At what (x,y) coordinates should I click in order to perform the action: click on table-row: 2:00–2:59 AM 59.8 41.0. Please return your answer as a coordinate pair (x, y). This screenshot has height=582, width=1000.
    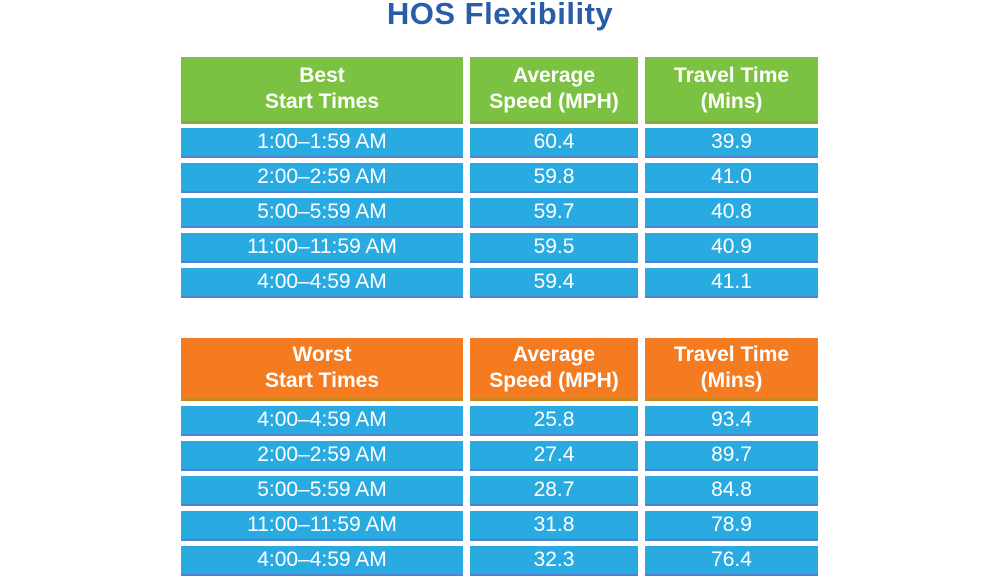
    Looking at the image, I should click on (499, 178).